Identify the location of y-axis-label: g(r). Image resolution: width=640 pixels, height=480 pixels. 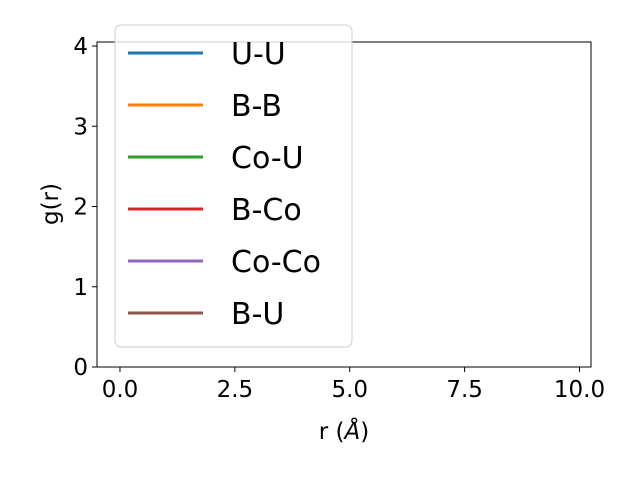
(51, 204).